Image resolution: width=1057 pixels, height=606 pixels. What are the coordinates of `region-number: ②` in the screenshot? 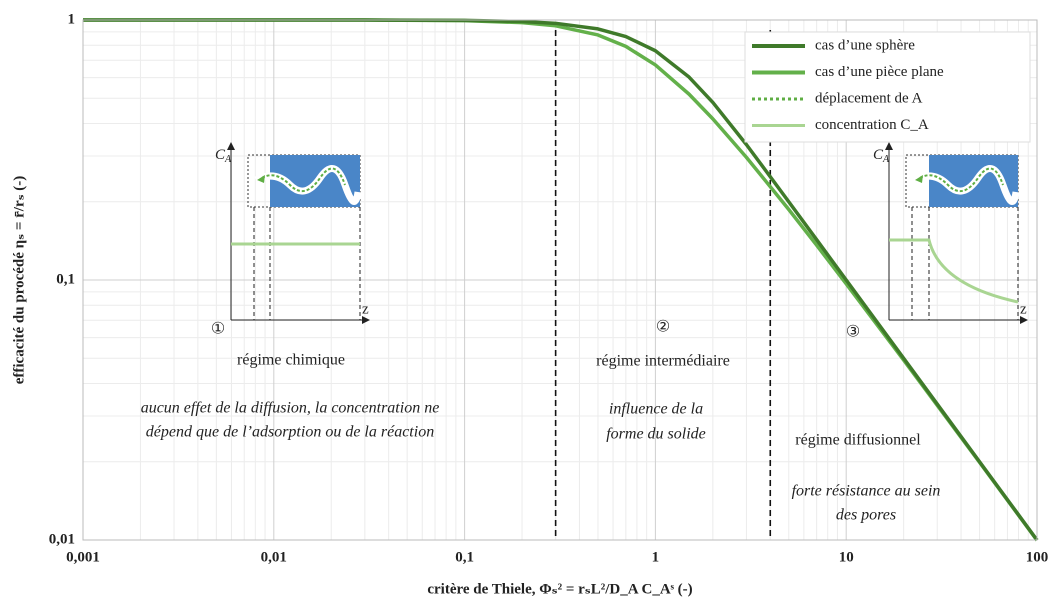 It's located at (663, 327).